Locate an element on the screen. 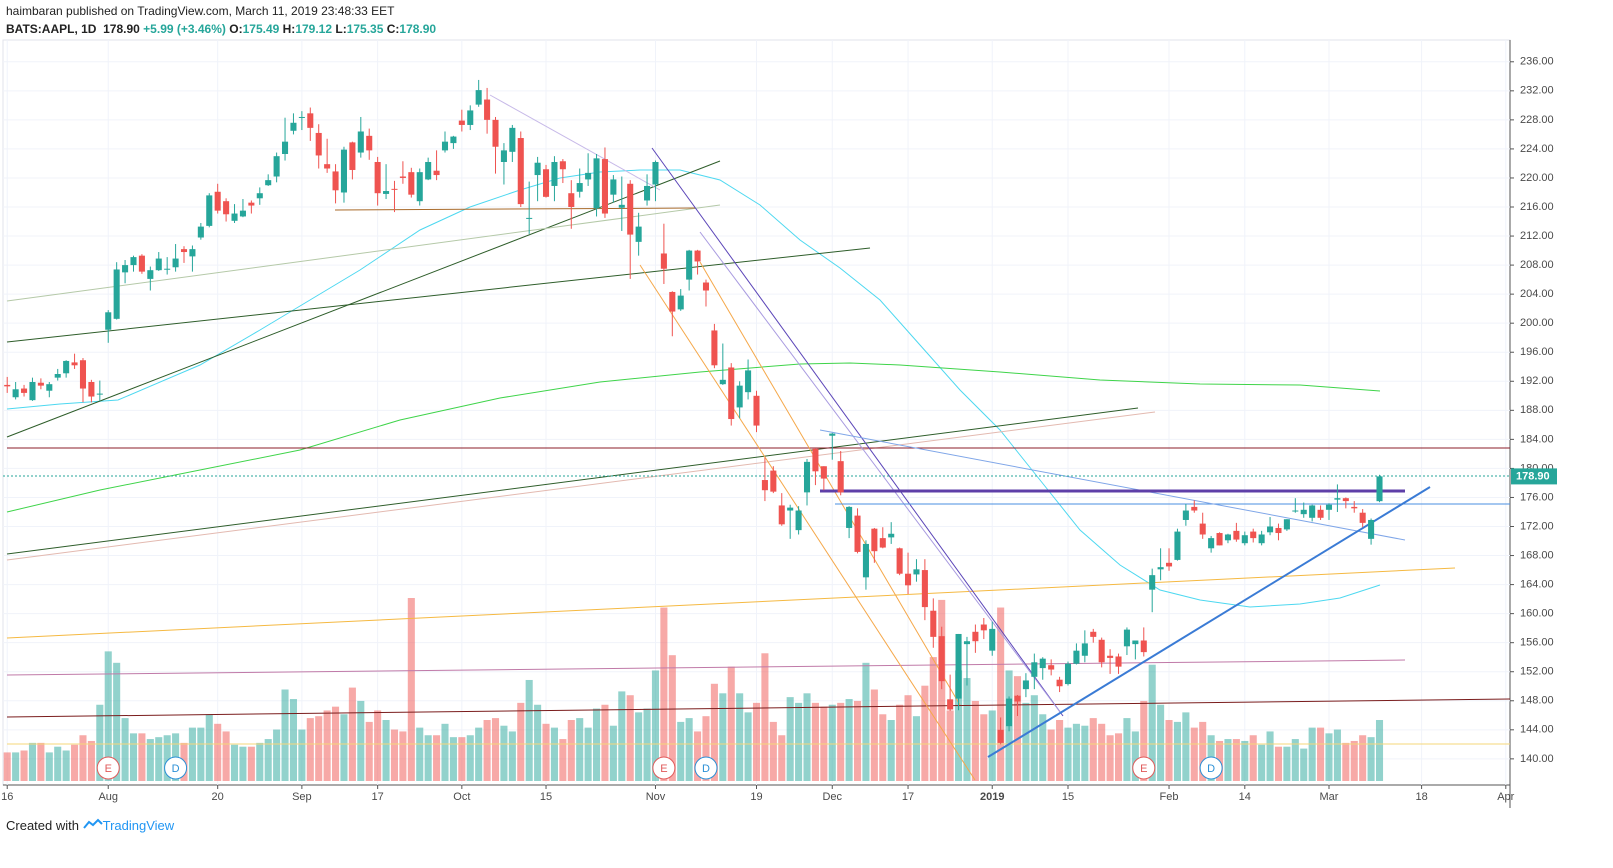 This screenshot has width=1613, height=868. y-tick-label: 200.00 is located at coordinates (1537, 323).